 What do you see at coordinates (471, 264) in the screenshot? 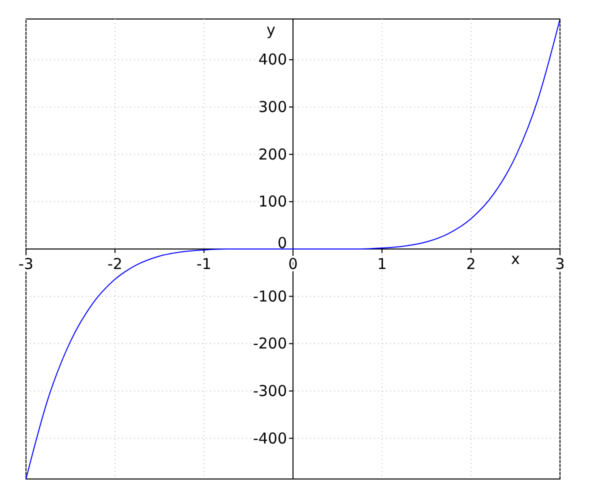
I see `x-tick-label: 2` at bounding box center [471, 264].